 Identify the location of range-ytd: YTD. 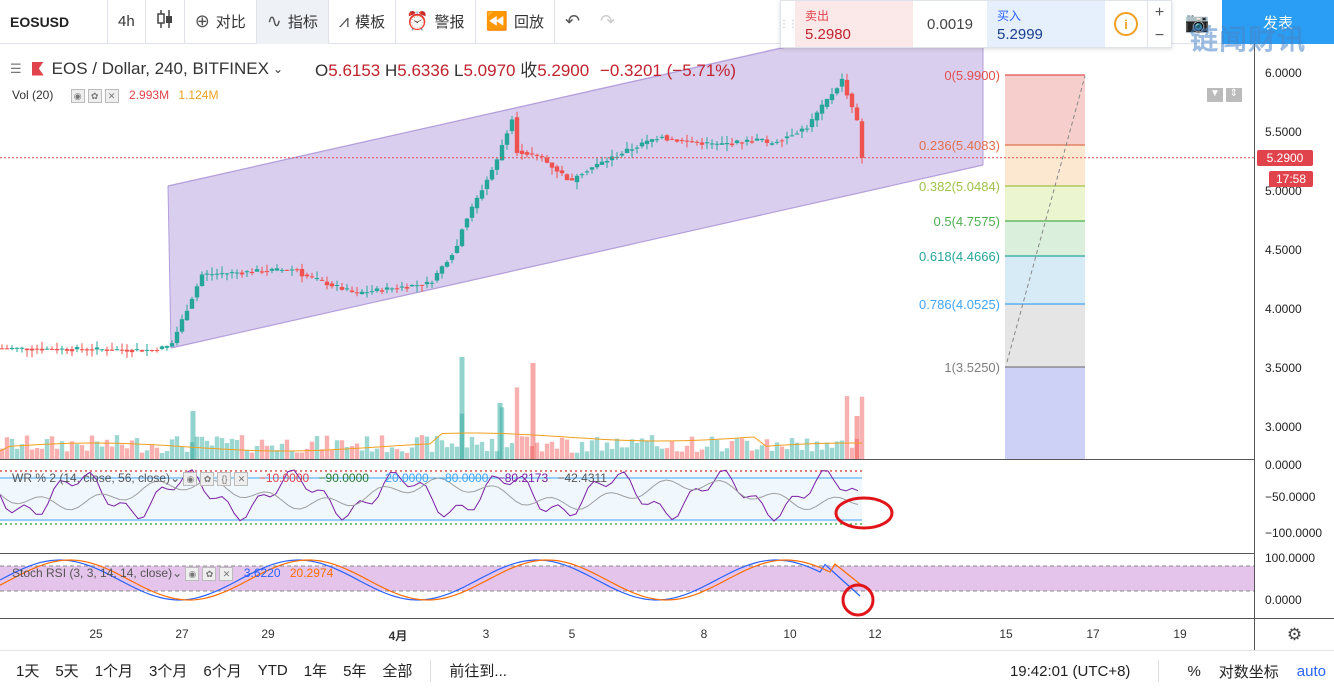
(272, 670).